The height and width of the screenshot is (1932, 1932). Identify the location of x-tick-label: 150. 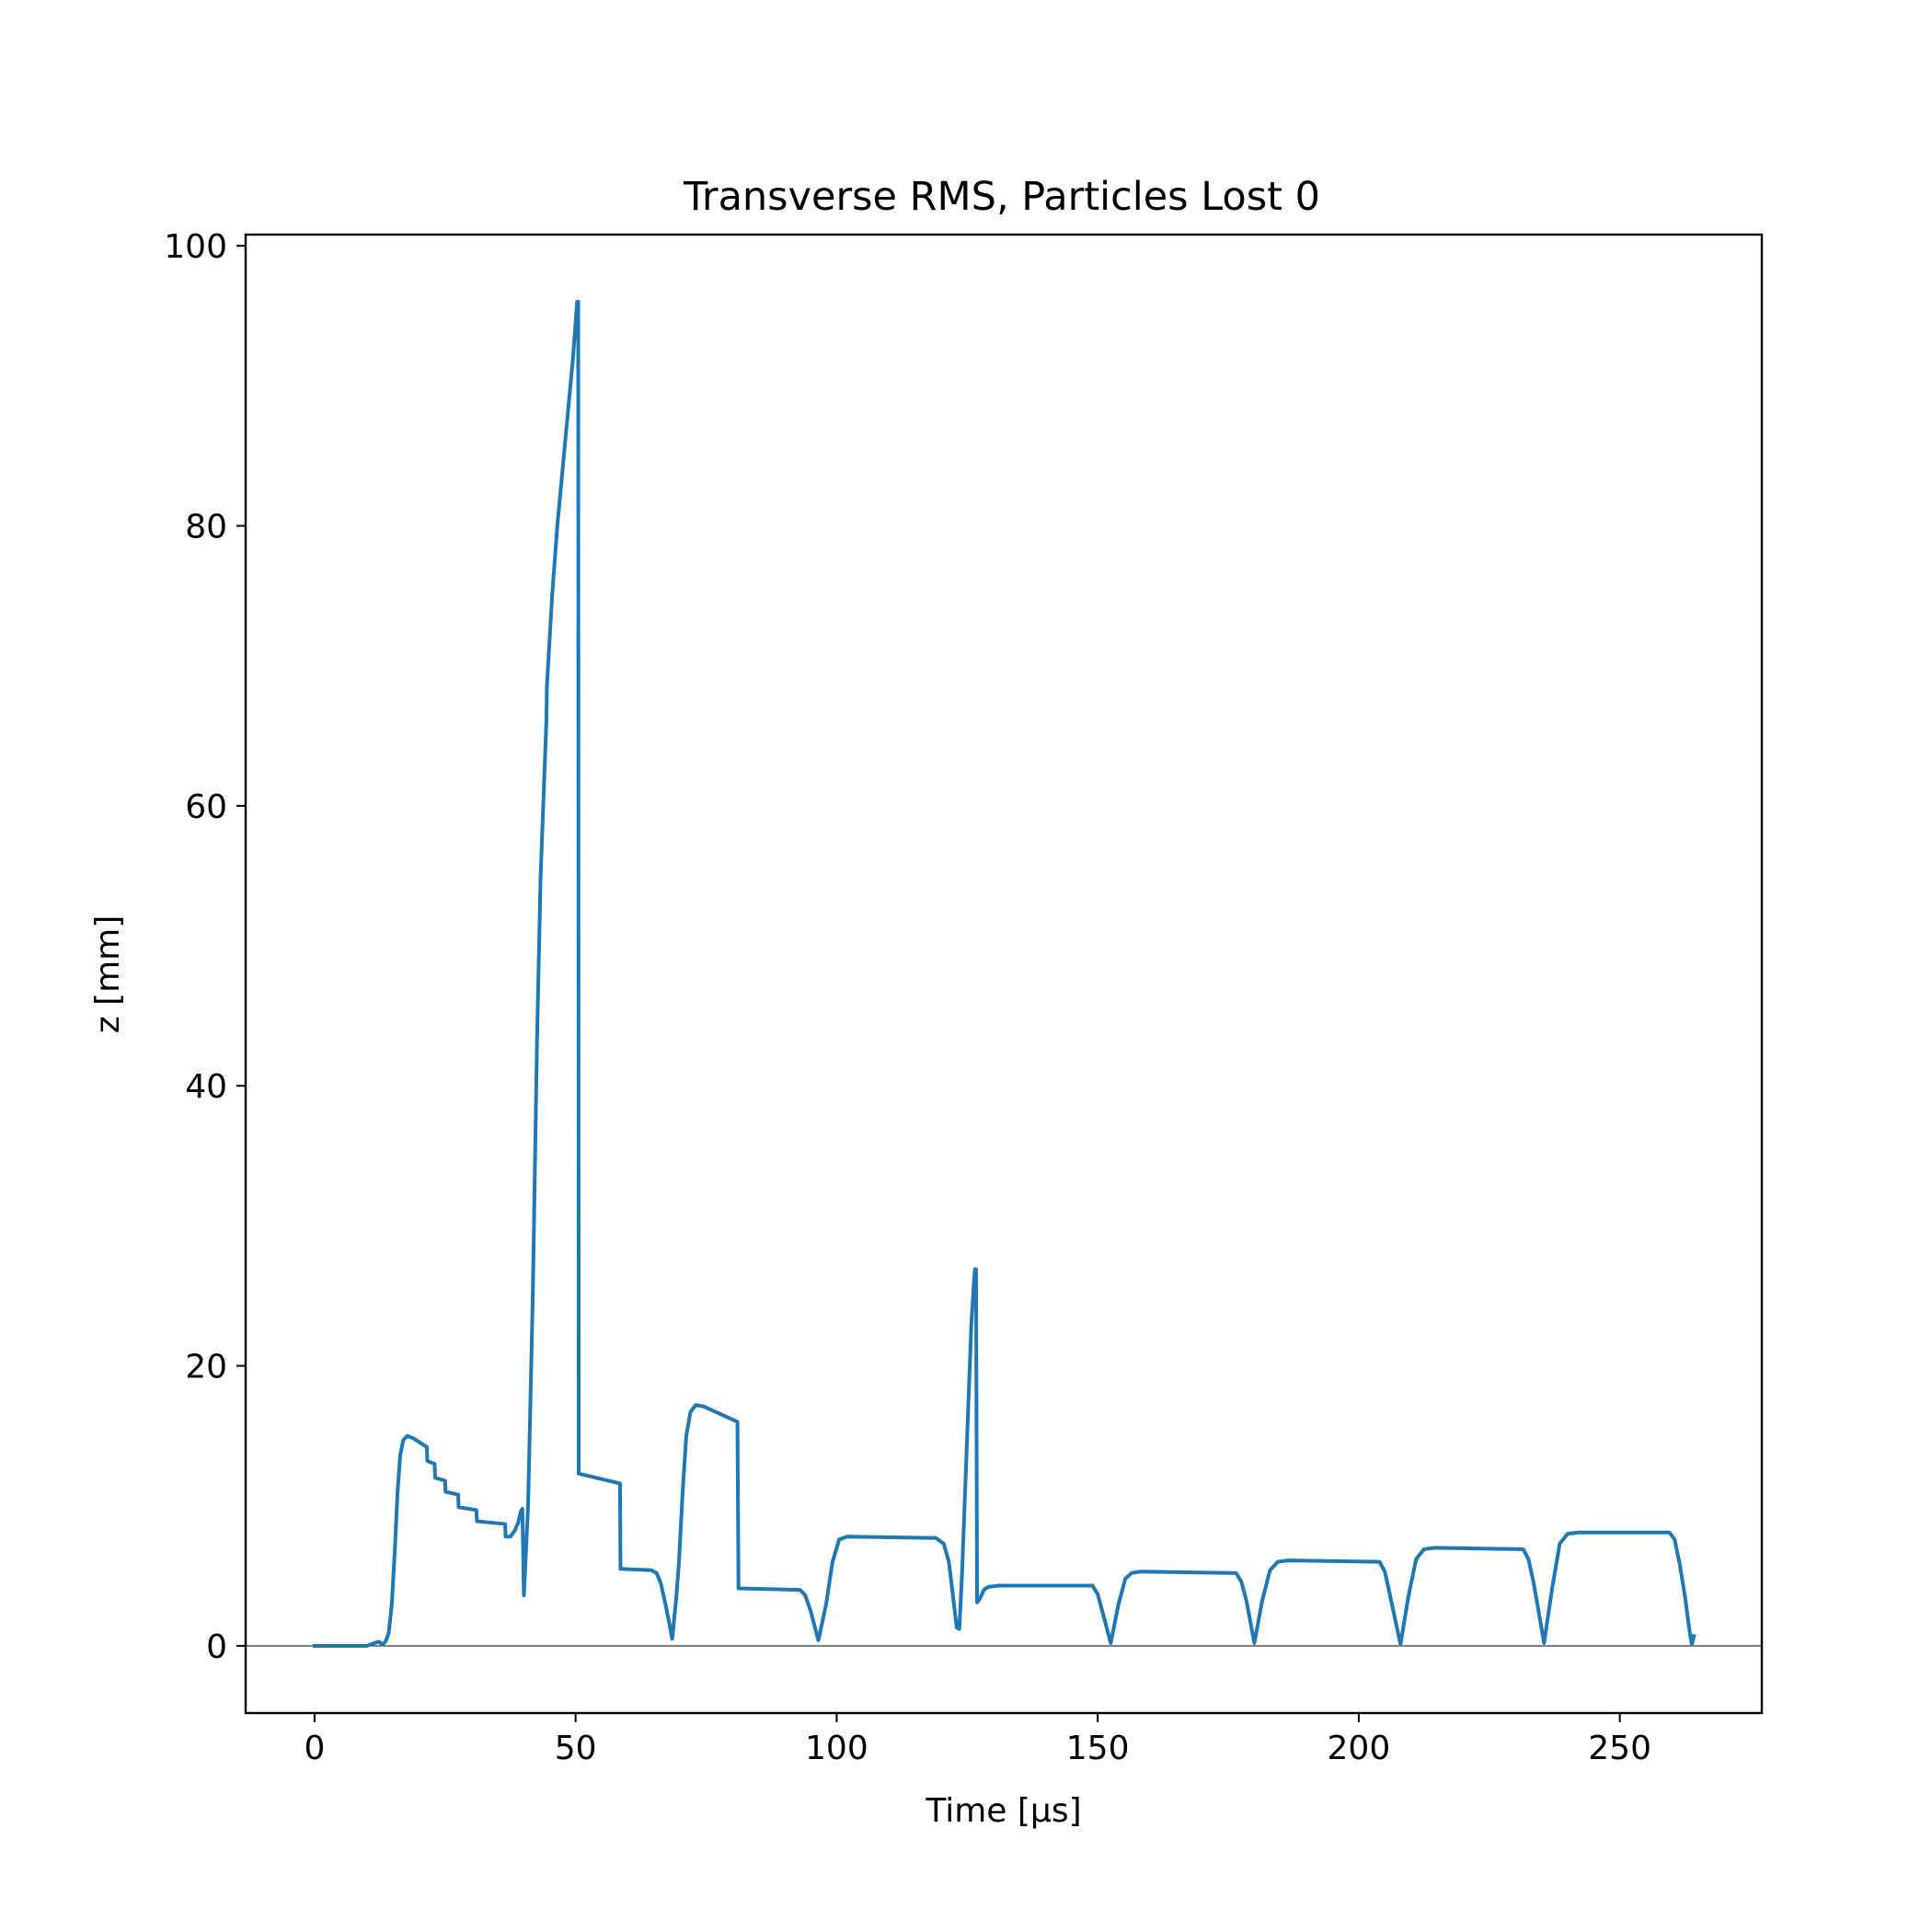
(1098, 1748).